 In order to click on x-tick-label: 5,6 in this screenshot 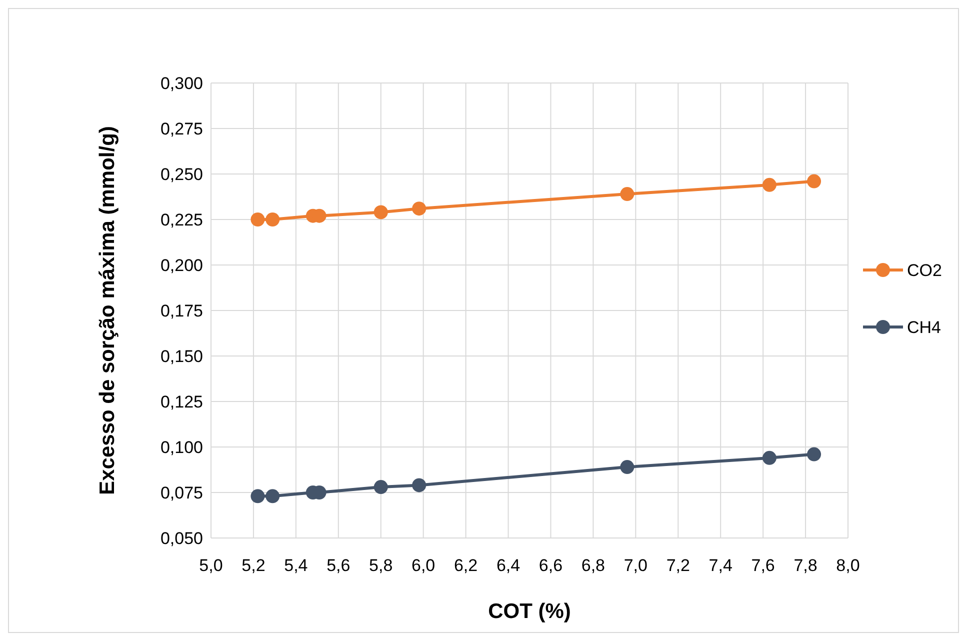, I will do `click(338, 565)`.